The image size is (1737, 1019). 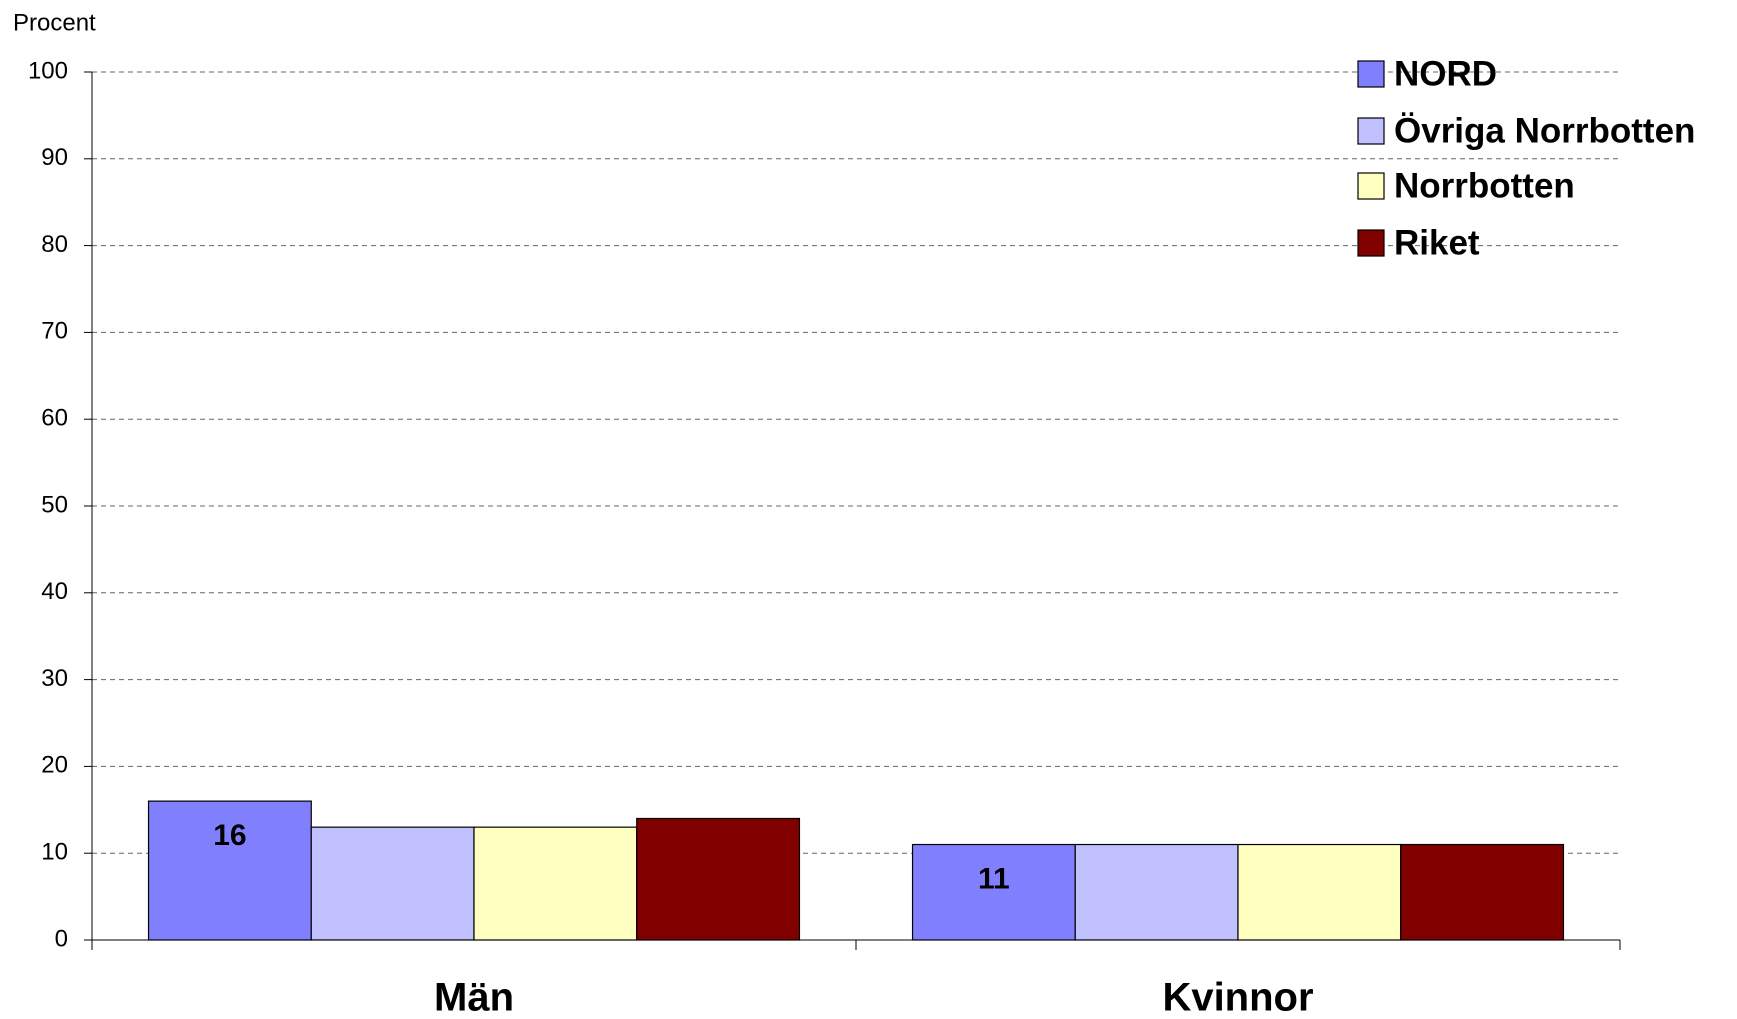 I want to click on legend-label: Övriga Norrbotten, so click(x=1544, y=130).